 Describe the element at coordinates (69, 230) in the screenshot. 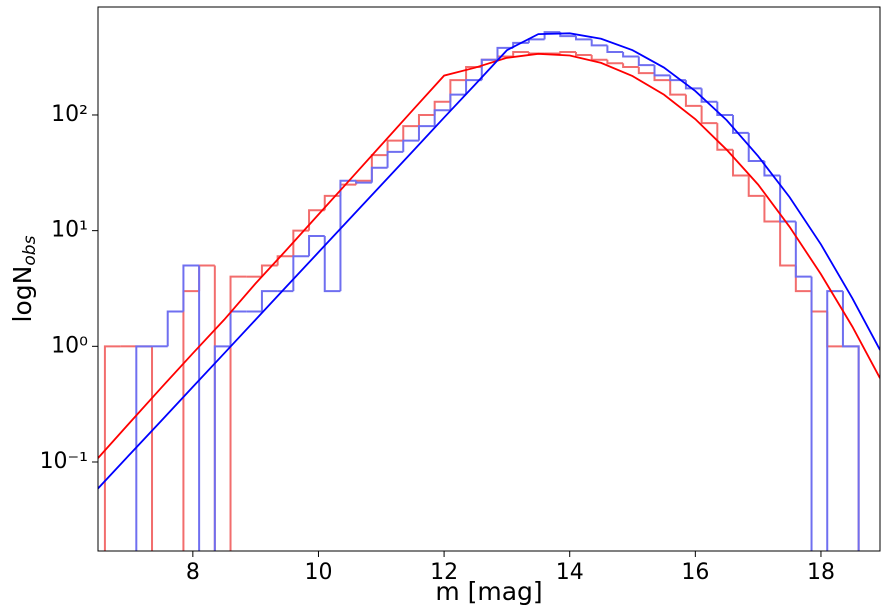

I see `y-tick-label: 10¹` at that location.